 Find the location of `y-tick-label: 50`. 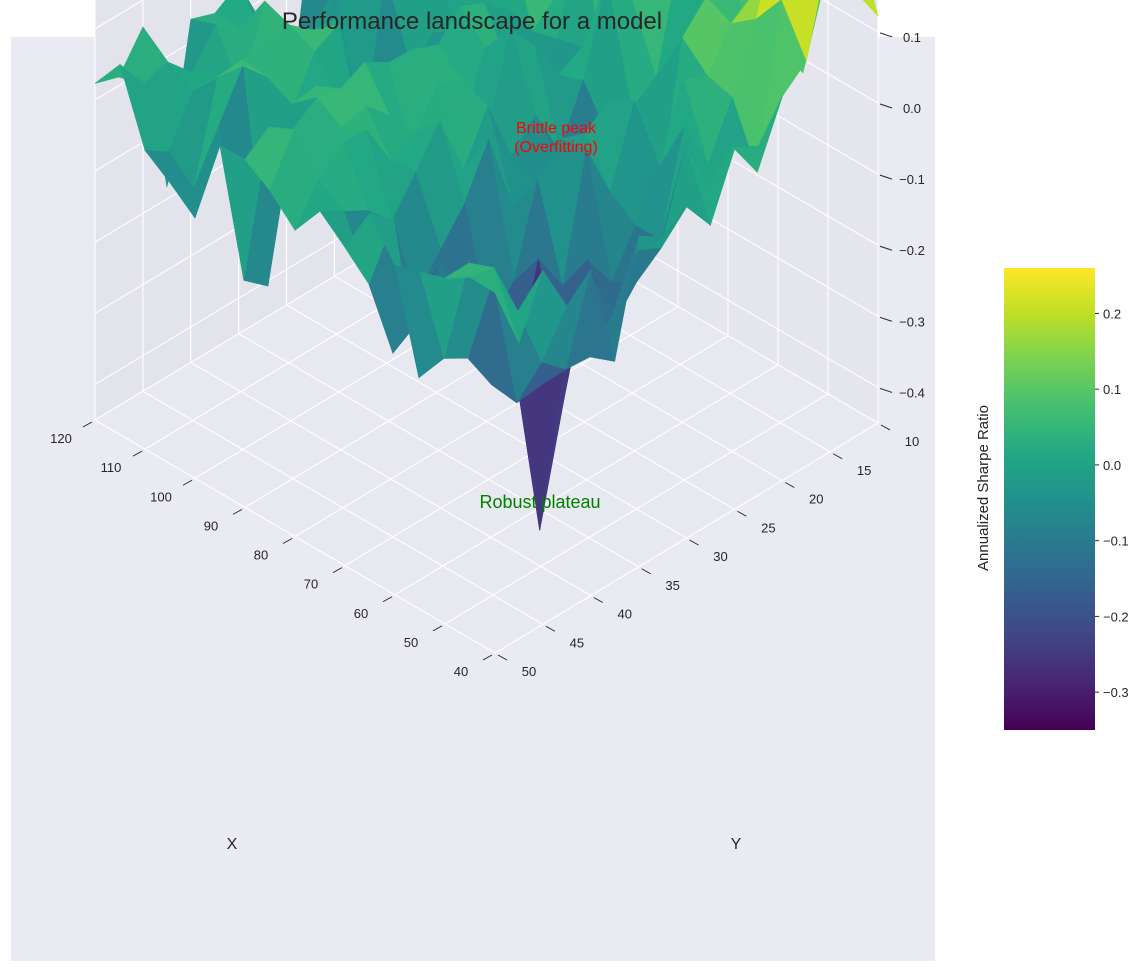

y-tick-label: 50 is located at coordinates (529, 671).